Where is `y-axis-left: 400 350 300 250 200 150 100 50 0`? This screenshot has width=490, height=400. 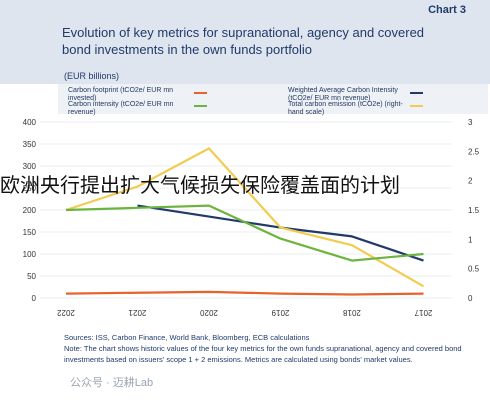 y-axis-left: 400 350 300 250 200 150 100 50 0 is located at coordinates (30, 210).